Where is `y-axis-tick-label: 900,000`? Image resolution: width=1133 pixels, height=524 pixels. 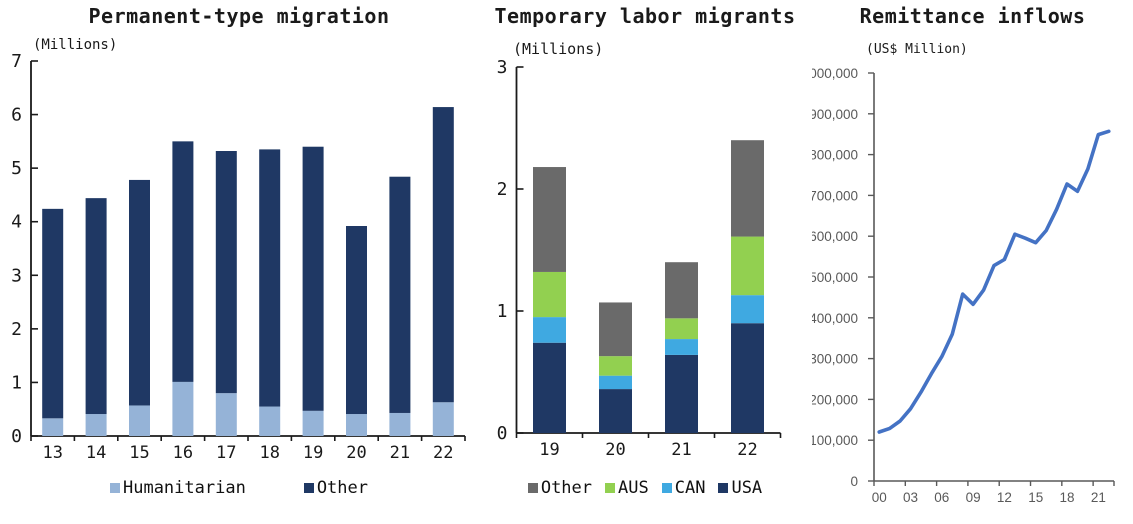
y-axis-tick-label: 900,000 is located at coordinates (835, 114).